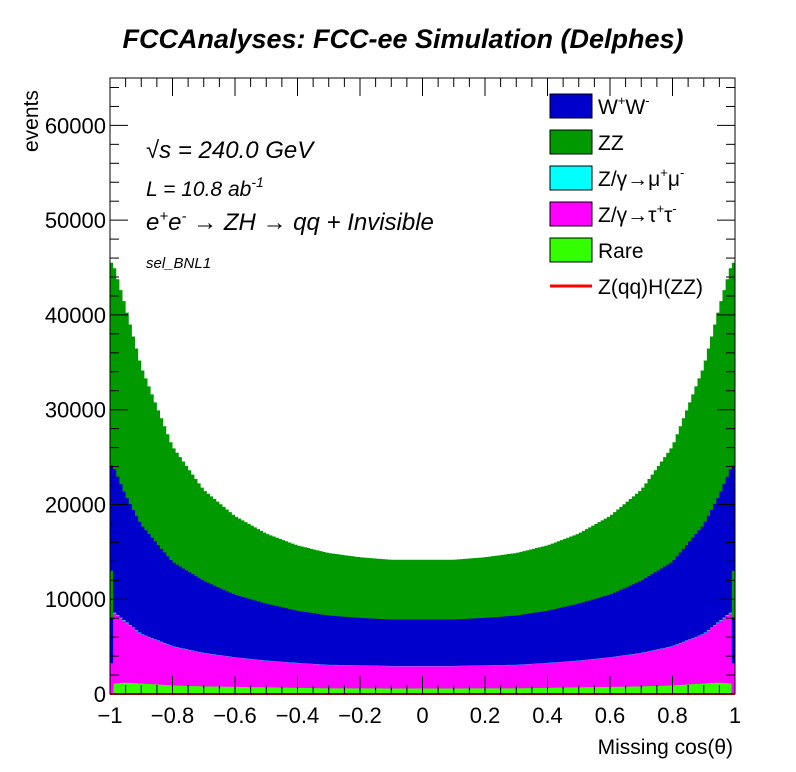  Describe the element at coordinates (75, 315) in the screenshot. I see `y-tick-label: 40000` at that location.